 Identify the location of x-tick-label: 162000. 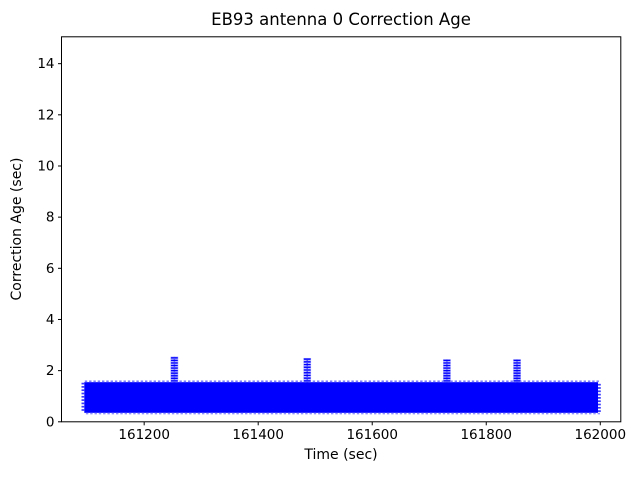
(601, 435).